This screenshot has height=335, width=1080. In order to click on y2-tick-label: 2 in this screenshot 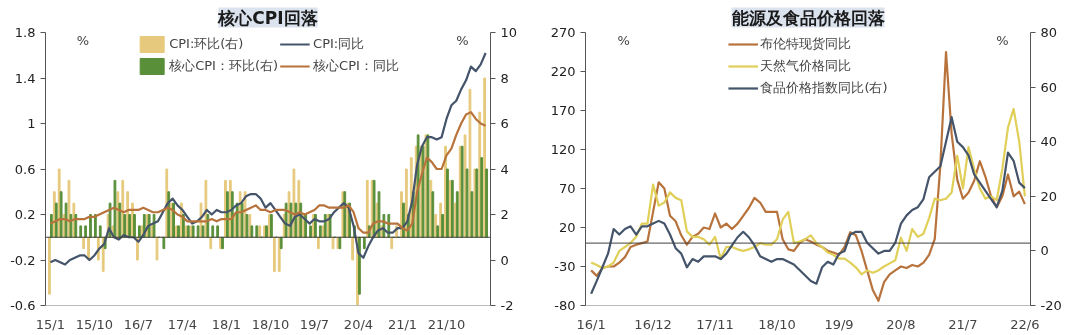, I will do `click(504, 214)`.